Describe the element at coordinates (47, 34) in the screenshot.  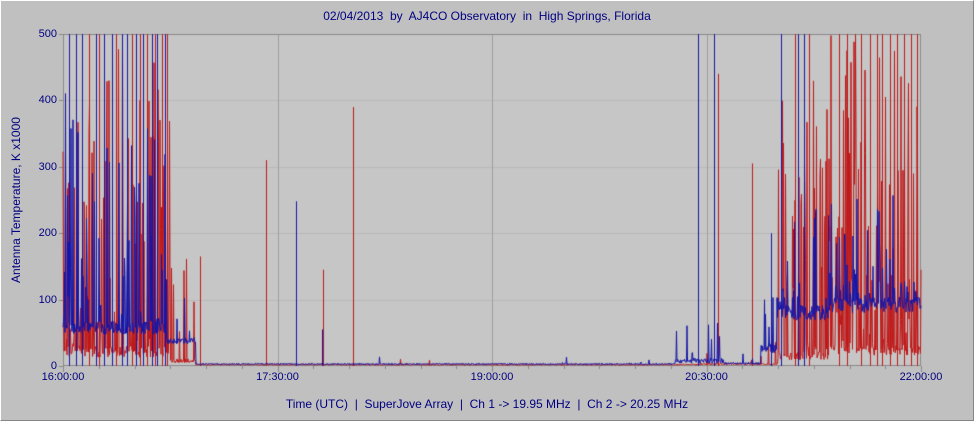
I see `y-axis-tick-label: 500` at that location.